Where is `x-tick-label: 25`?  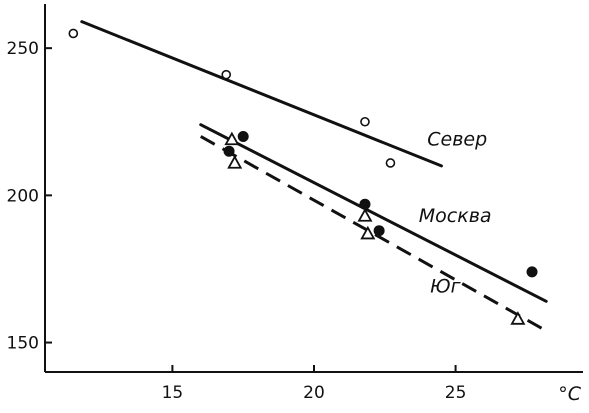 x-tick-label: 25 is located at coordinates (456, 393).